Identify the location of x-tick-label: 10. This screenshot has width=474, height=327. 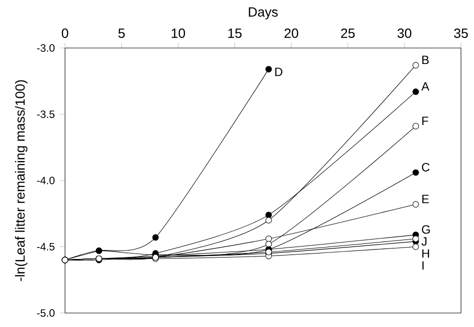
(179, 33).